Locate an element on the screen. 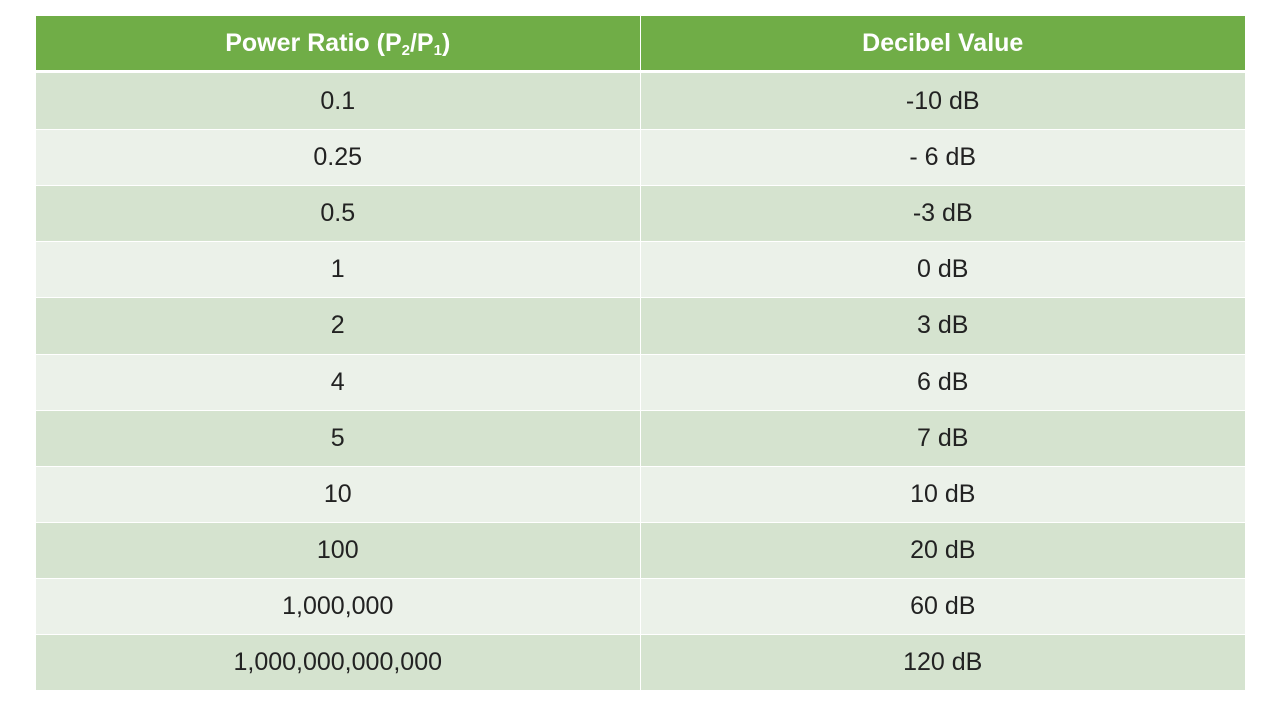 Image resolution: width=1280 pixels, height=720 pixels. cell-power-ratio: 0.5 is located at coordinates (338, 213).